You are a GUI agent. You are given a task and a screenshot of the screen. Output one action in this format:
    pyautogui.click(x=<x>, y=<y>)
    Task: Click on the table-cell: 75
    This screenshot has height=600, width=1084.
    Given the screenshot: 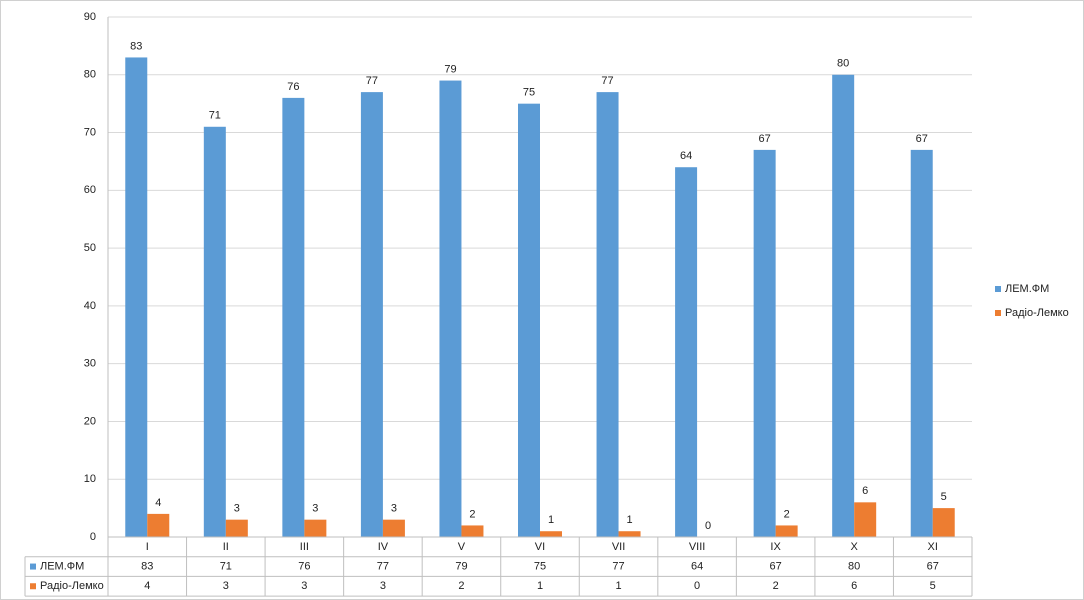 What is the action you would take?
    pyautogui.click(x=540, y=566)
    